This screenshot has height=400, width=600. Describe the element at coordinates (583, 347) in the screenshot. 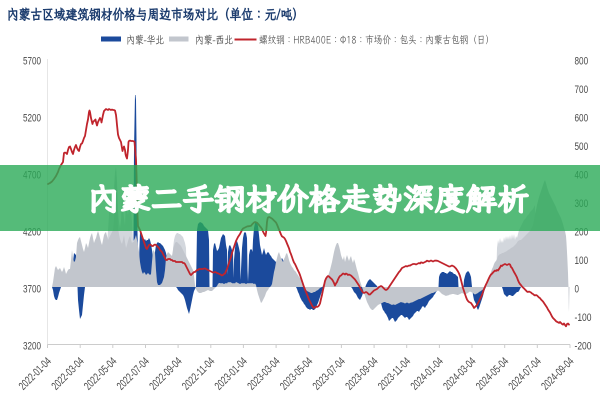

I see `svg-text: -200` at that location.